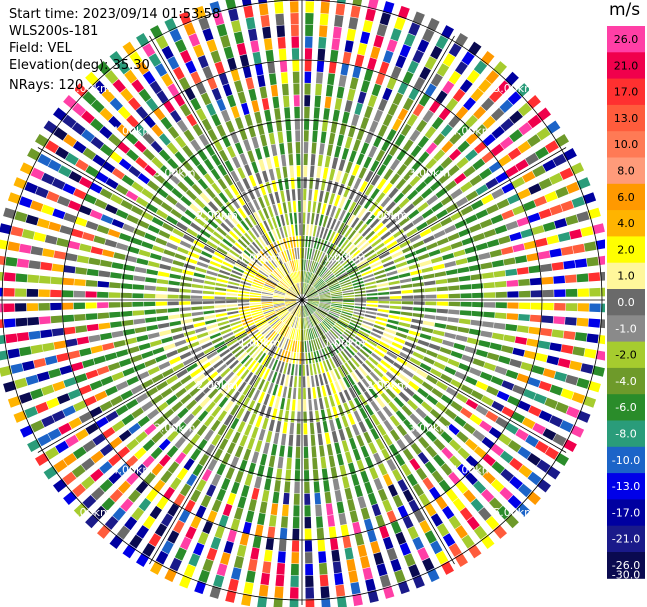 The width and height of the screenshot is (647, 607). What do you see at coordinates (625, 328) in the screenshot?
I see `colorbar-tick-label: -1.0` at bounding box center [625, 328].